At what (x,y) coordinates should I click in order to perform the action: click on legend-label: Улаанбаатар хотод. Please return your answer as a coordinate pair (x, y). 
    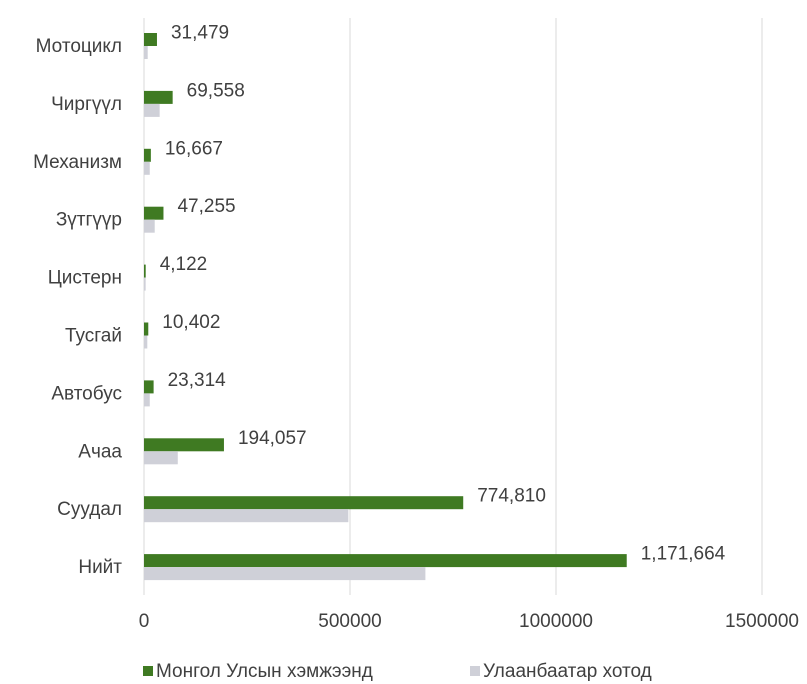
    Looking at the image, I should click on (567, 671).